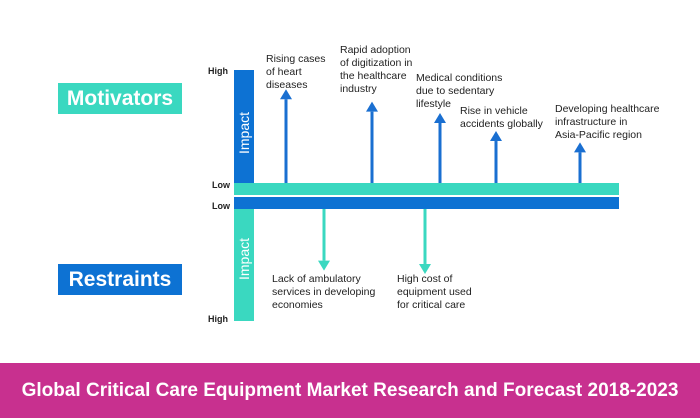 This screenshot has width=700, height=418. I want to click on restraints-baseline, so click(426, 203).